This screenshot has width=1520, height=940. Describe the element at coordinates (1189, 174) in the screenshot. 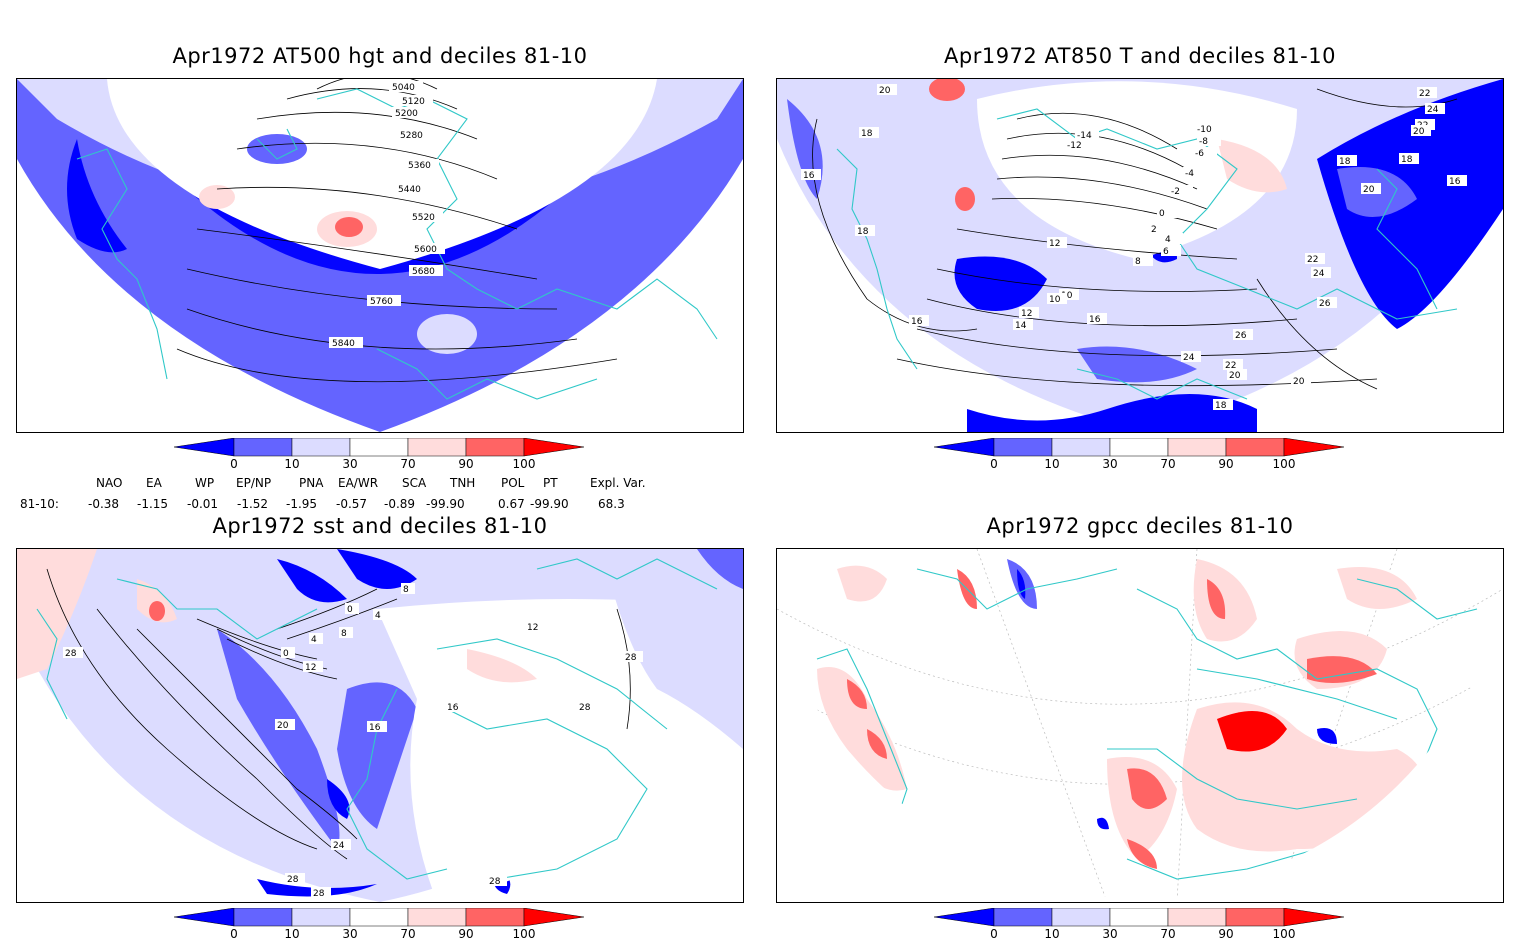

I see `svg-text: -4` at that location.